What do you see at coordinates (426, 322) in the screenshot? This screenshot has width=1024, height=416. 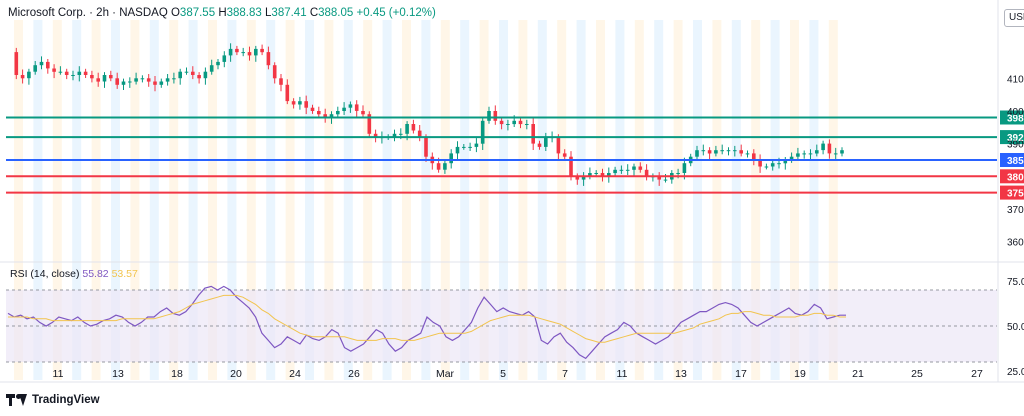 I see `rsi-line` at bounding box center [426, 322].